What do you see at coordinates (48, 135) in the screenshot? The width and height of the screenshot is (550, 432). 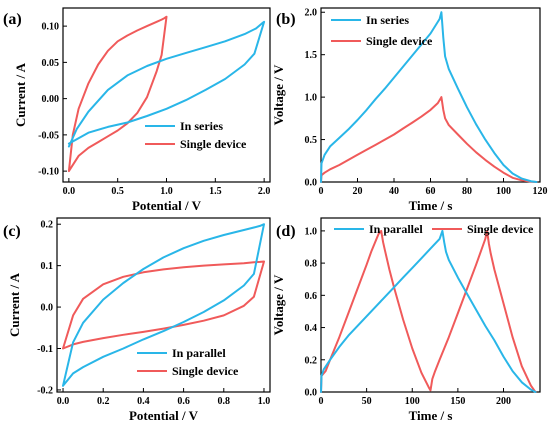 I see `y-tick-label: -0.05` at bounding box center [48, 135].